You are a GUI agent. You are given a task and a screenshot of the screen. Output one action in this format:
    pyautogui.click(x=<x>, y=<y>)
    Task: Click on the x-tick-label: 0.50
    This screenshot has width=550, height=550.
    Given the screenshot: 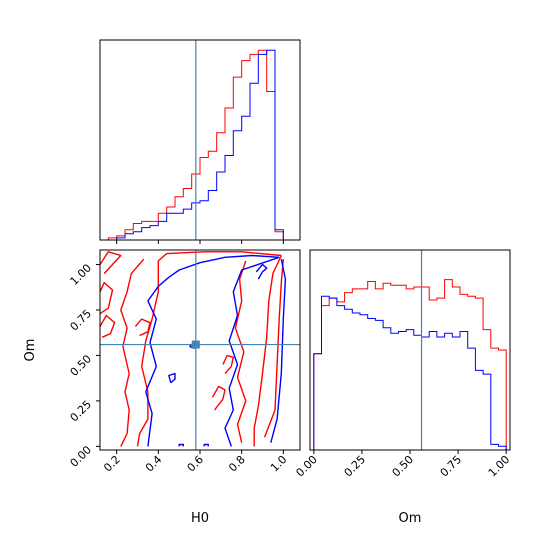 What is the action you would take?
    pyautogui.click(x=403, y=466)
    